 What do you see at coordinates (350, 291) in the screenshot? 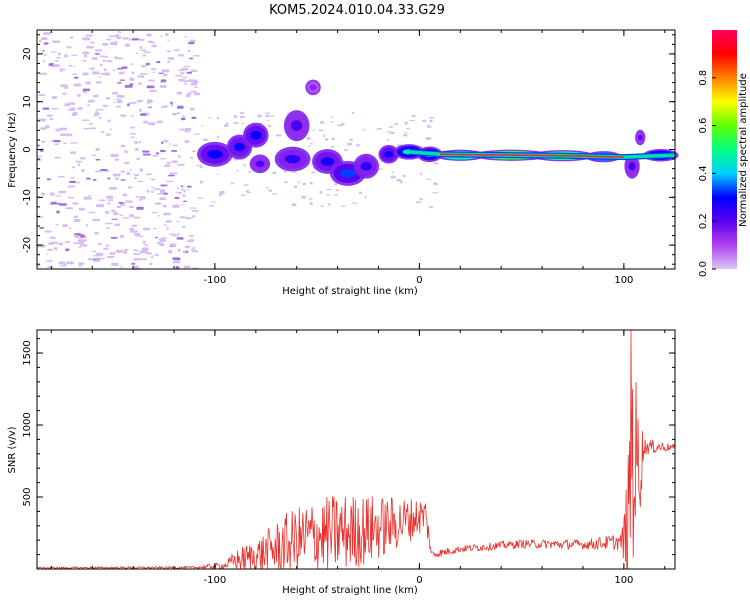
I see `spectrogram-x-axis-label: Height of straight line (km)` at bounding box center [350, 291].